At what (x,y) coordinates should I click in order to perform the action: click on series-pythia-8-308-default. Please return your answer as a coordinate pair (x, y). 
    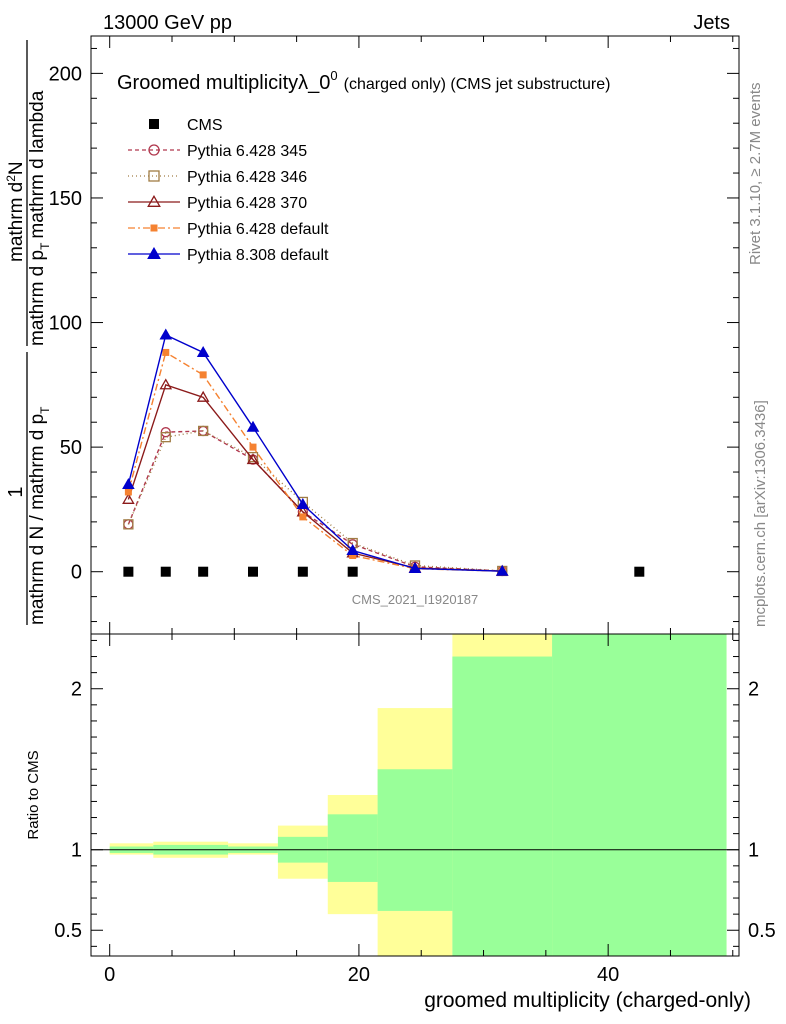
    Looking at the image, I should click on (315, 452).